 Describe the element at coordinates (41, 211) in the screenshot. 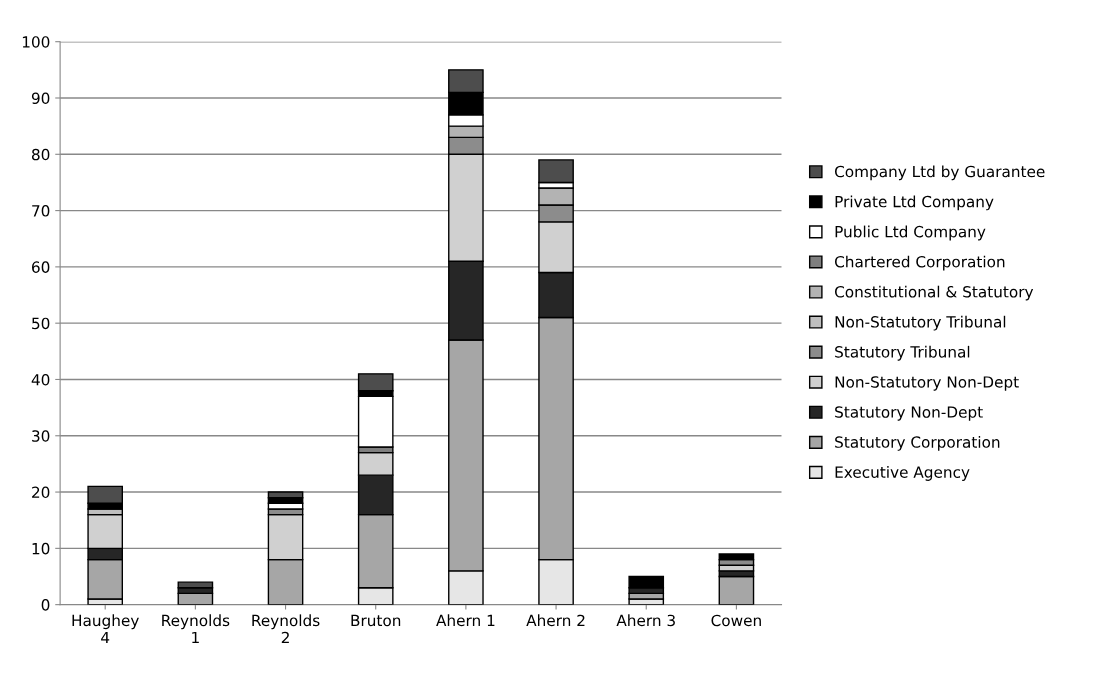

I see `y-tick-label: 70` at that location.